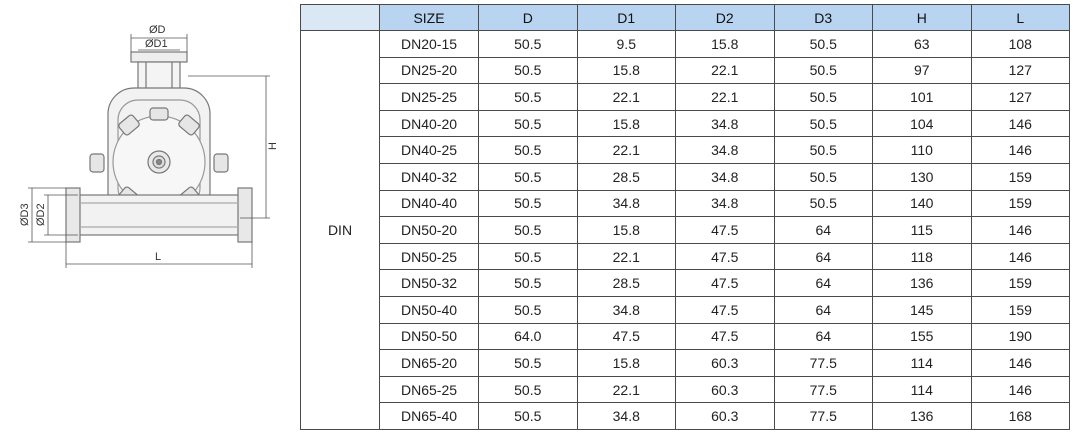  What do you see at coordinates (1020, 416) in the screenshot?
I see `cell-l: 168` at bounding box center [1020, 416].